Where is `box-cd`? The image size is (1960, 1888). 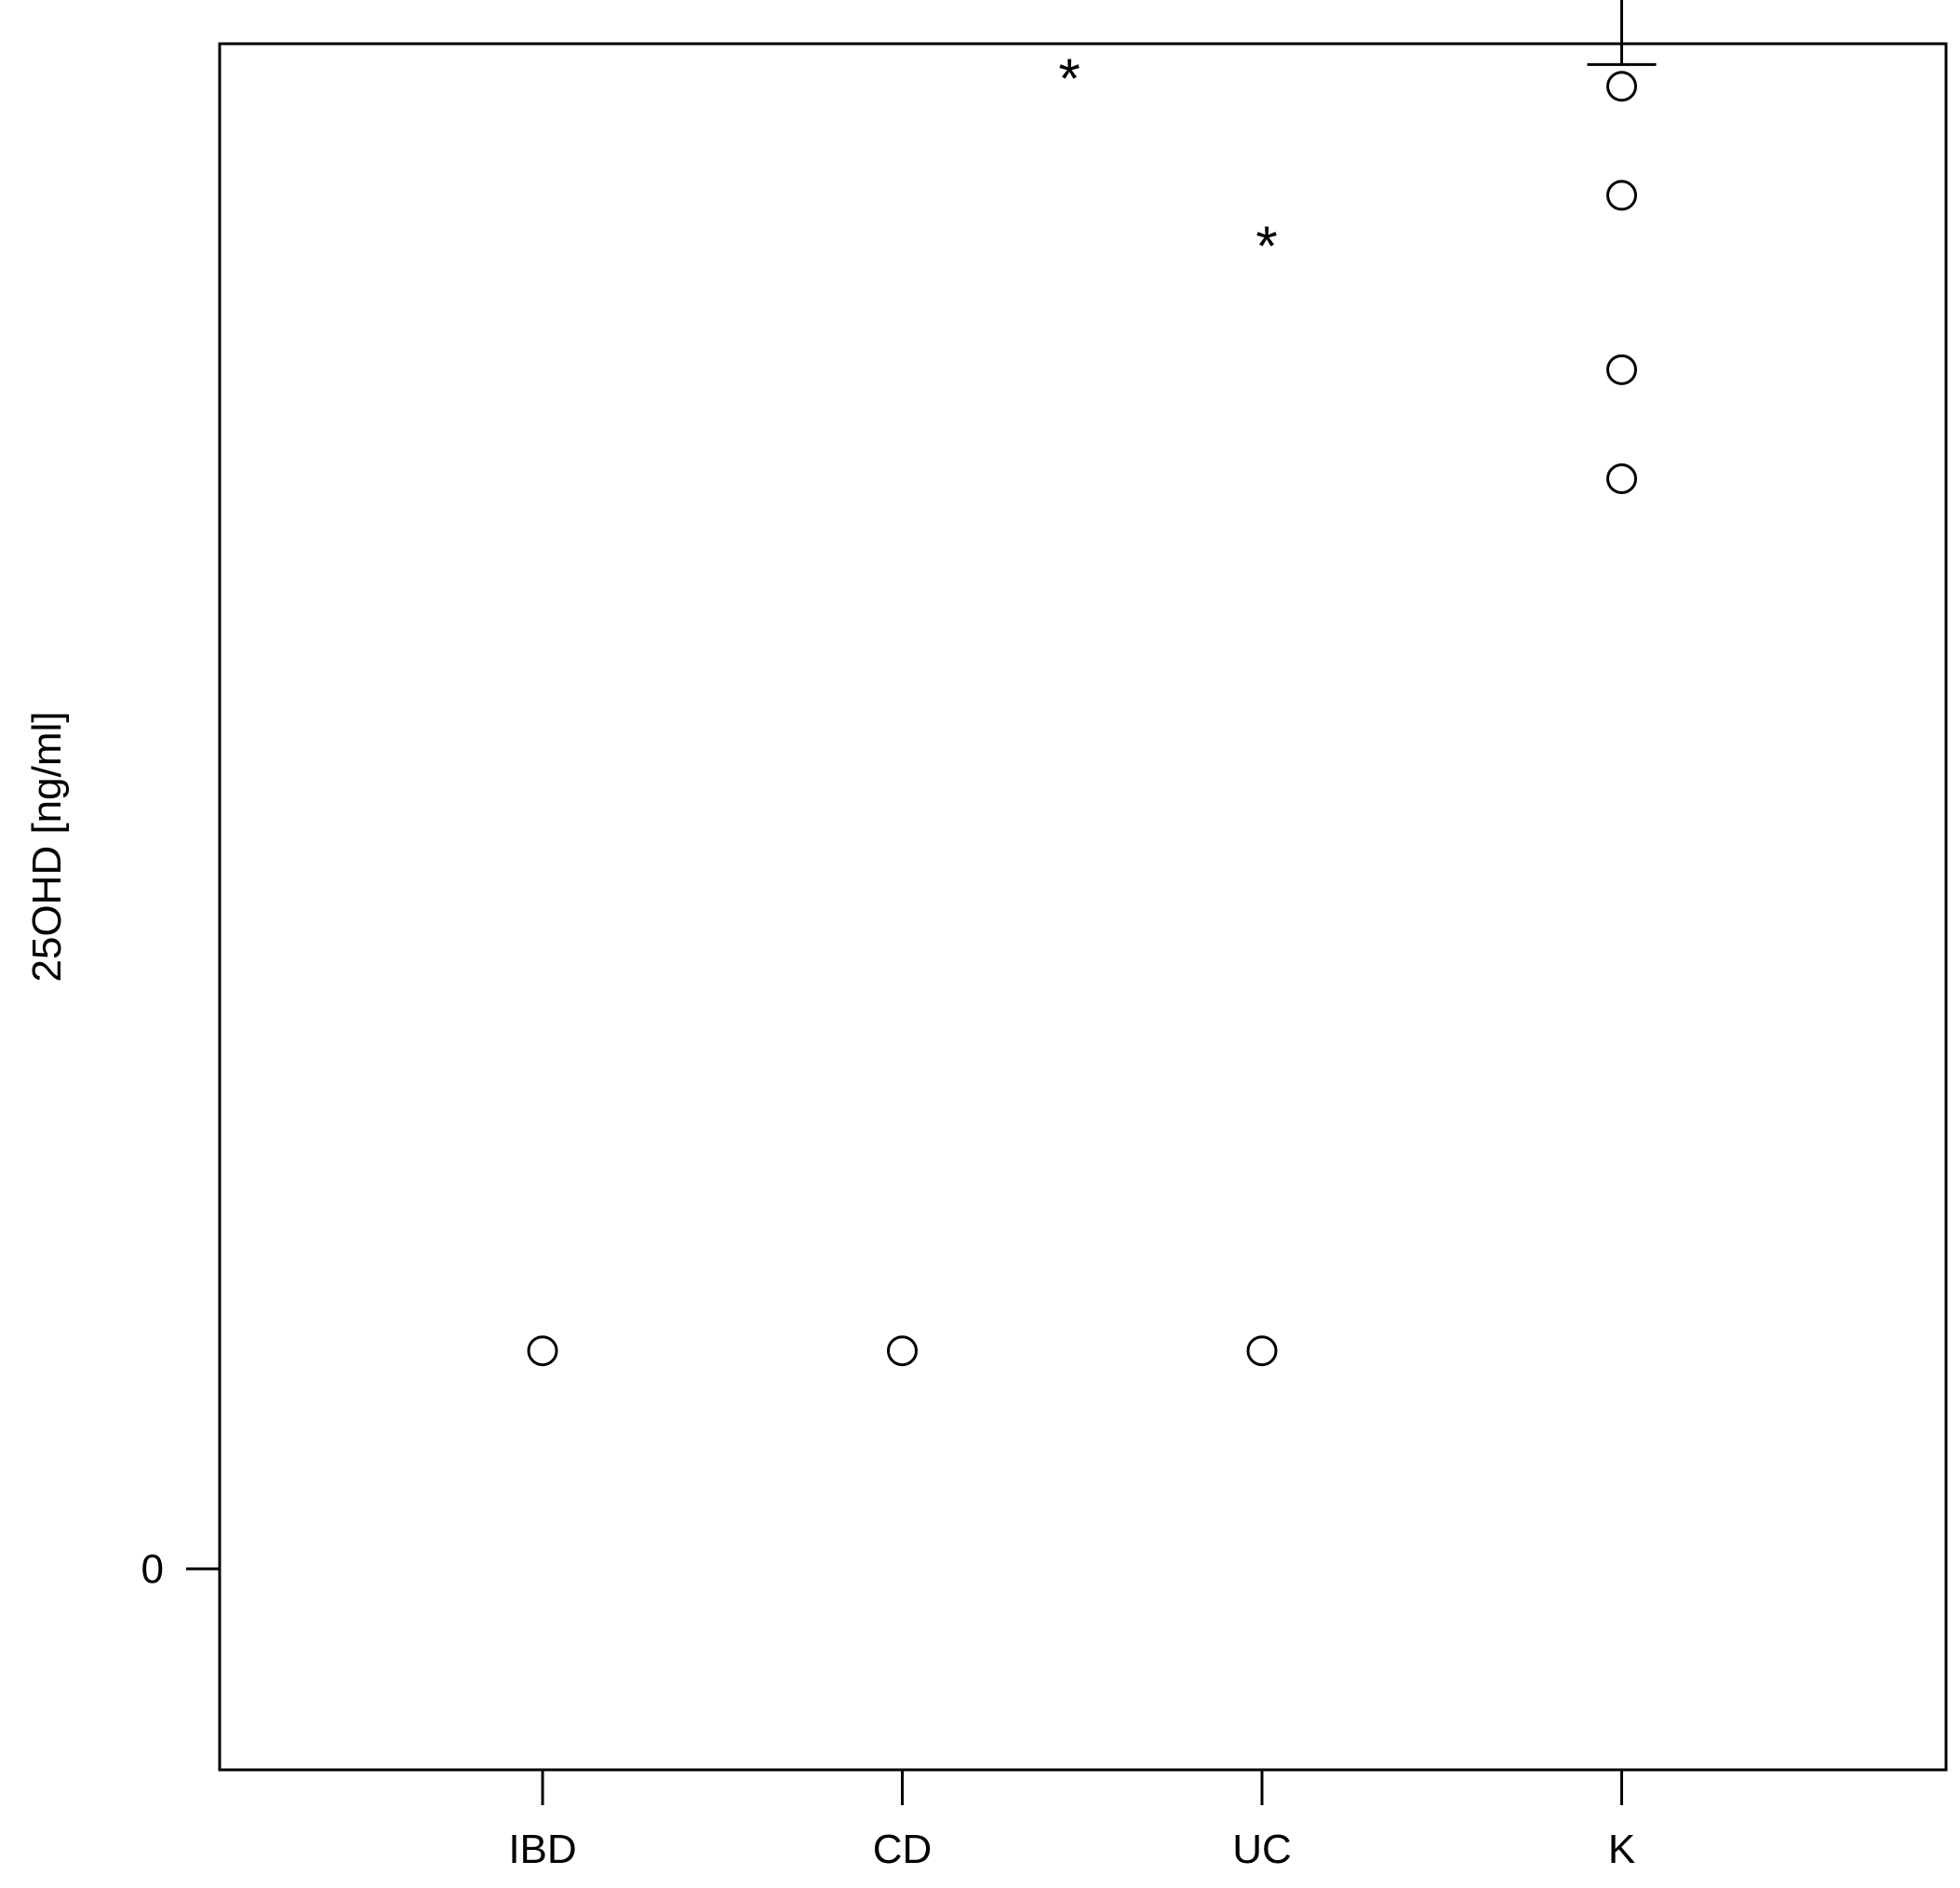 box-cd is located at coordinates (902, 1351).